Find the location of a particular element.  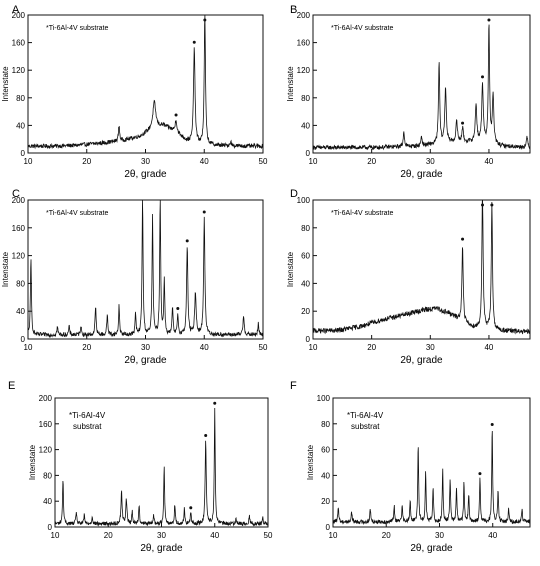

substrate-annotation: *Ti-6Al-4V substrat is located at coordinates (365, 421).